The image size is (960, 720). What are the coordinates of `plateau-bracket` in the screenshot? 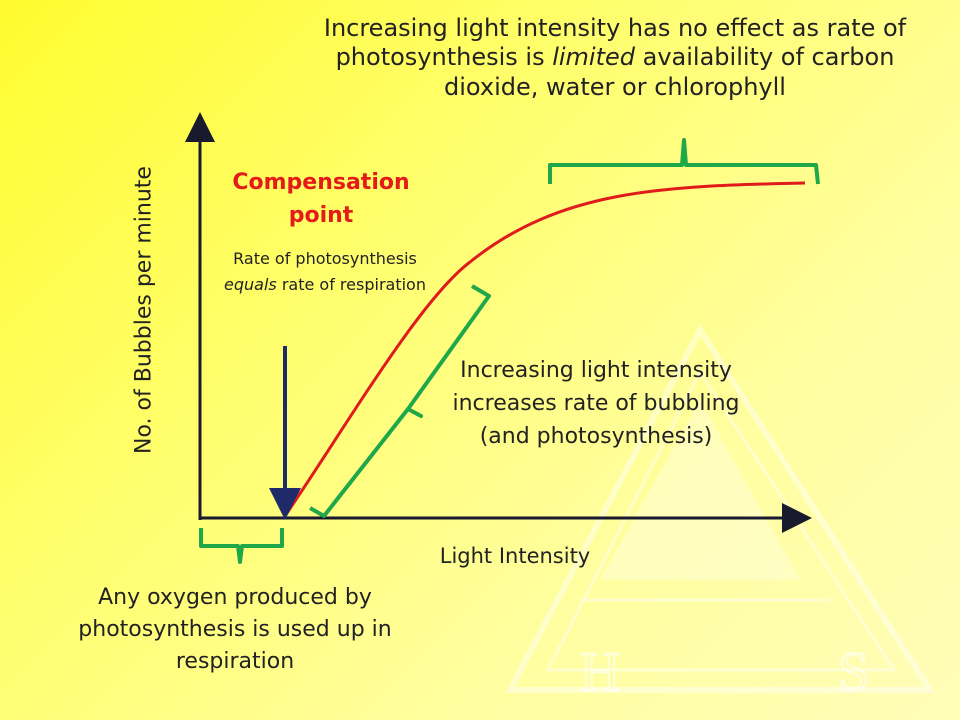 It's located at (684, 161).